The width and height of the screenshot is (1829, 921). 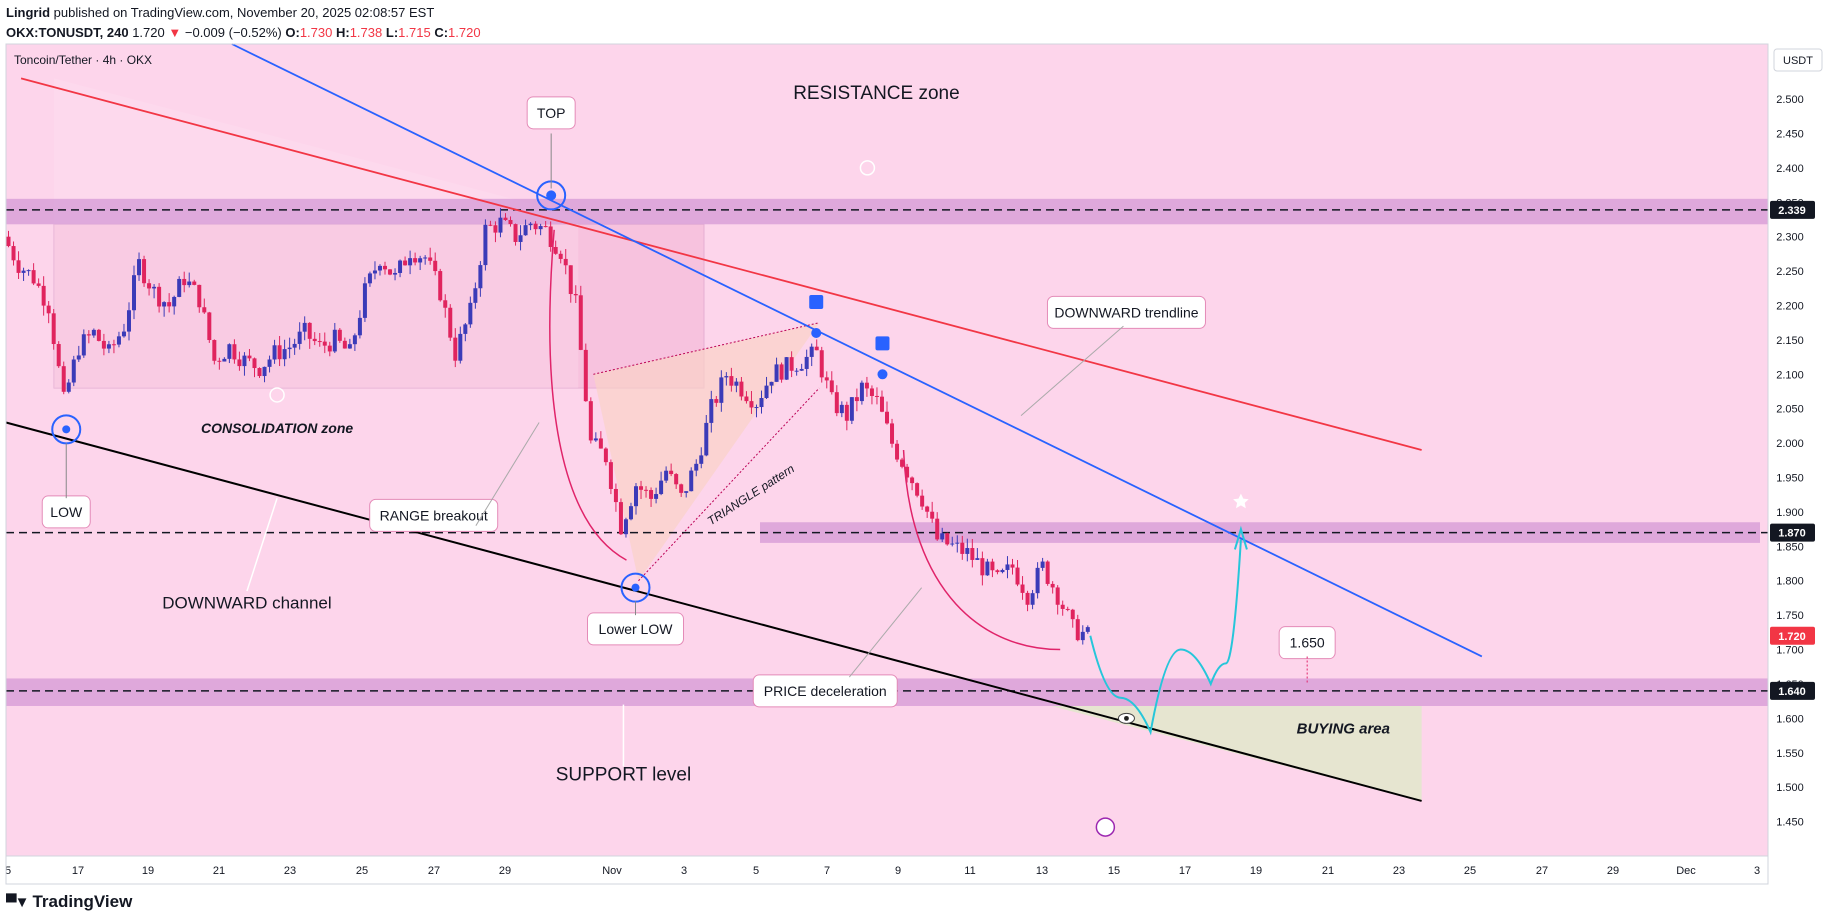 What do you see at coordinates (1790, 547) in the screenshot?
I see `price-tick: 1.850` at bounding box center [1790, 547].